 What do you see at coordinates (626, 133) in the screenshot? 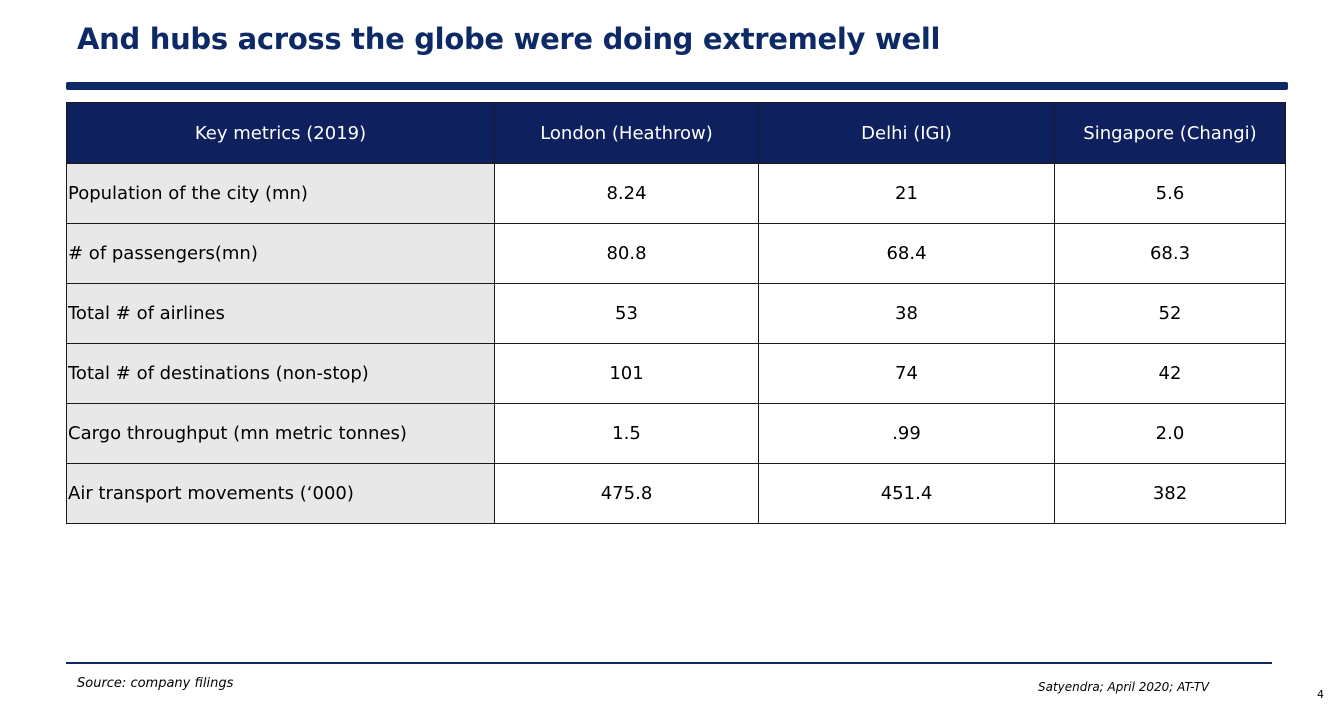
I see `header-london: London (Heathrow)` at bounding box center [626, 133].